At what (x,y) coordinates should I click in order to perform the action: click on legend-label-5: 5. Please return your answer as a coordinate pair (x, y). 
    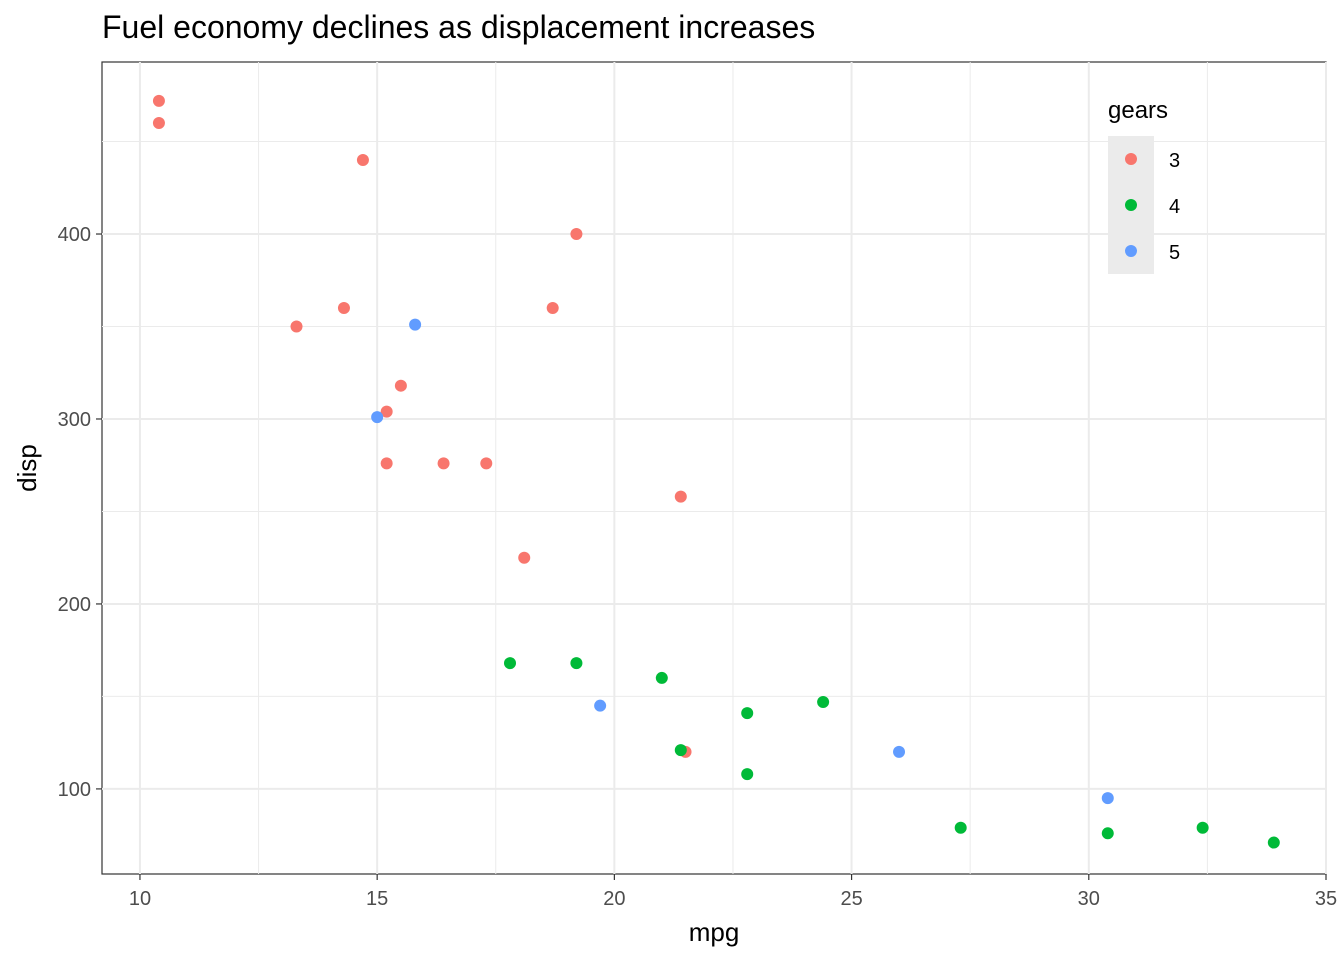
    Looking at the image, I should click on (1174, 253).